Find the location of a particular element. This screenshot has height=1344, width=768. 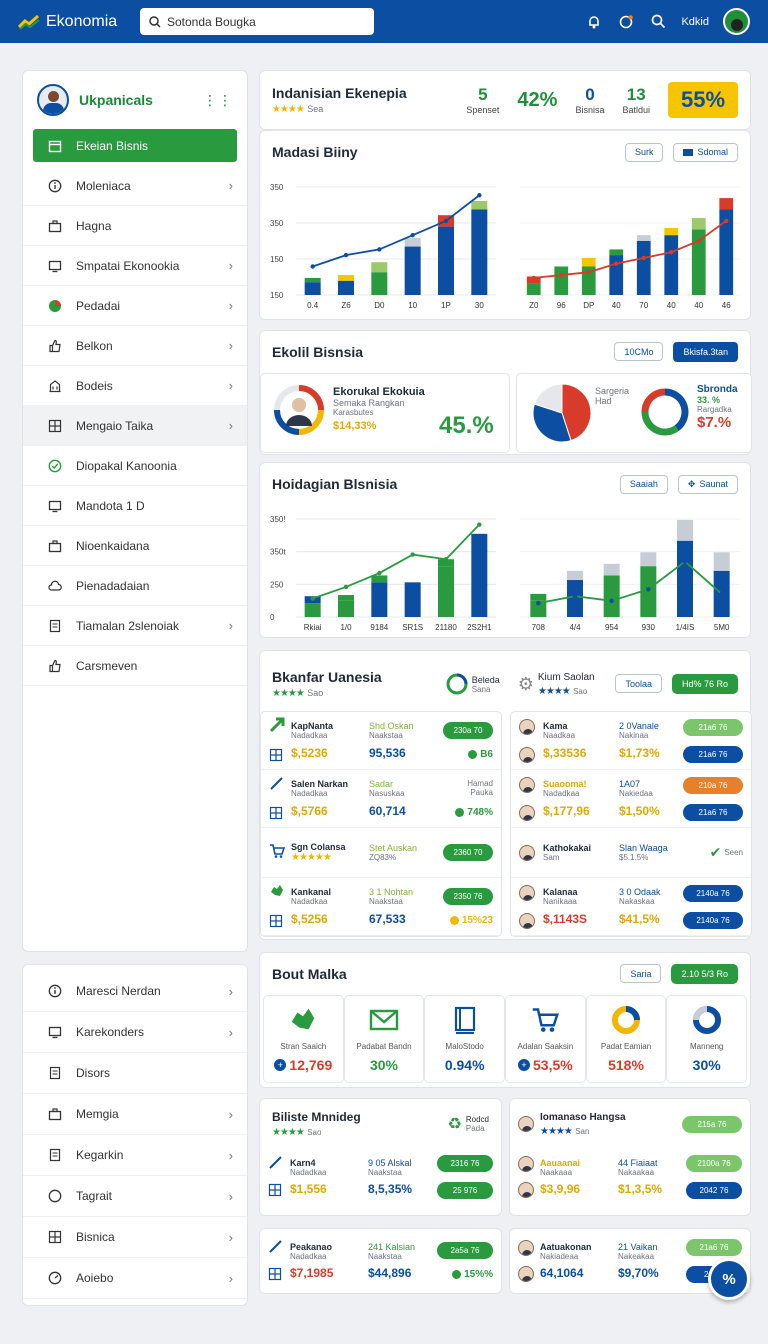

metric-tile: Manneng 30% is located at coordinates (707, 1039).